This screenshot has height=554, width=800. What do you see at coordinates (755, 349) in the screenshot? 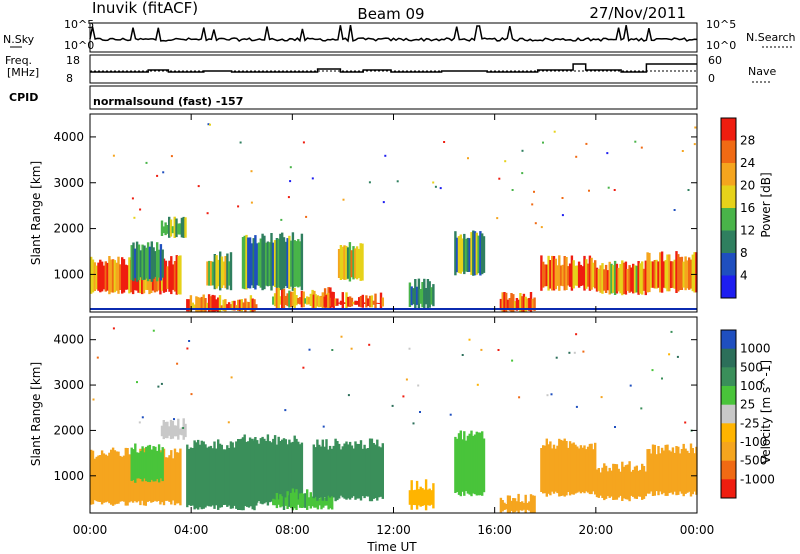
I see `colorbar-tick-label: 1000` at bounding box center [755, 349].